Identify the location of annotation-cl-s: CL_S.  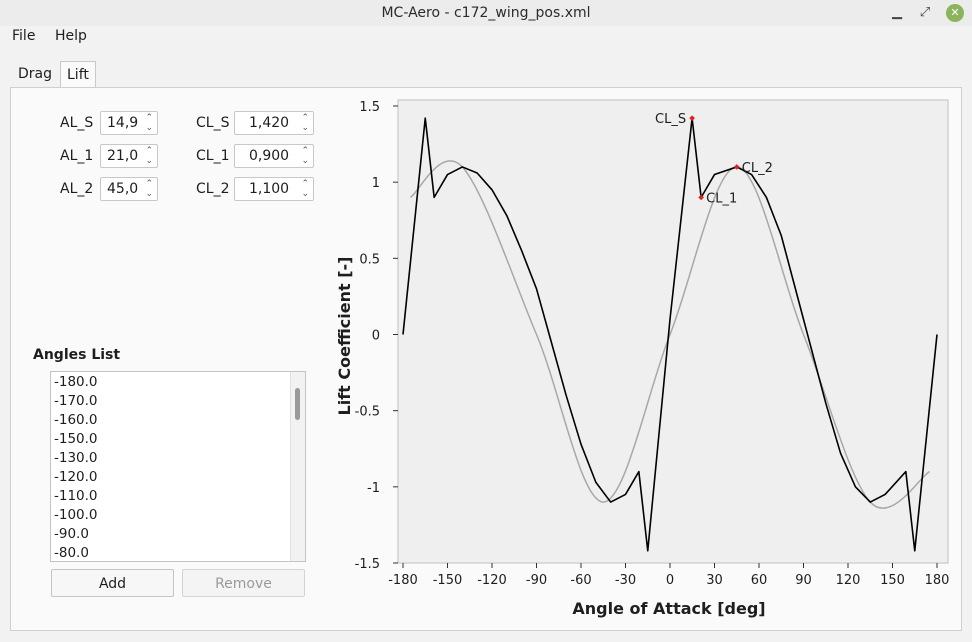
(670, 119).